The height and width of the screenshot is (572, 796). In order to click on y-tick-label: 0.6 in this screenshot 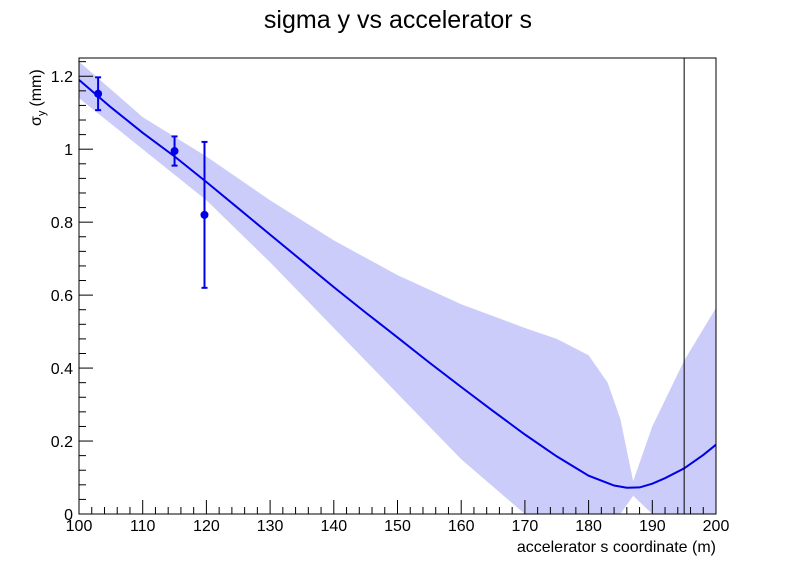, I will do `click(62, 296)`.